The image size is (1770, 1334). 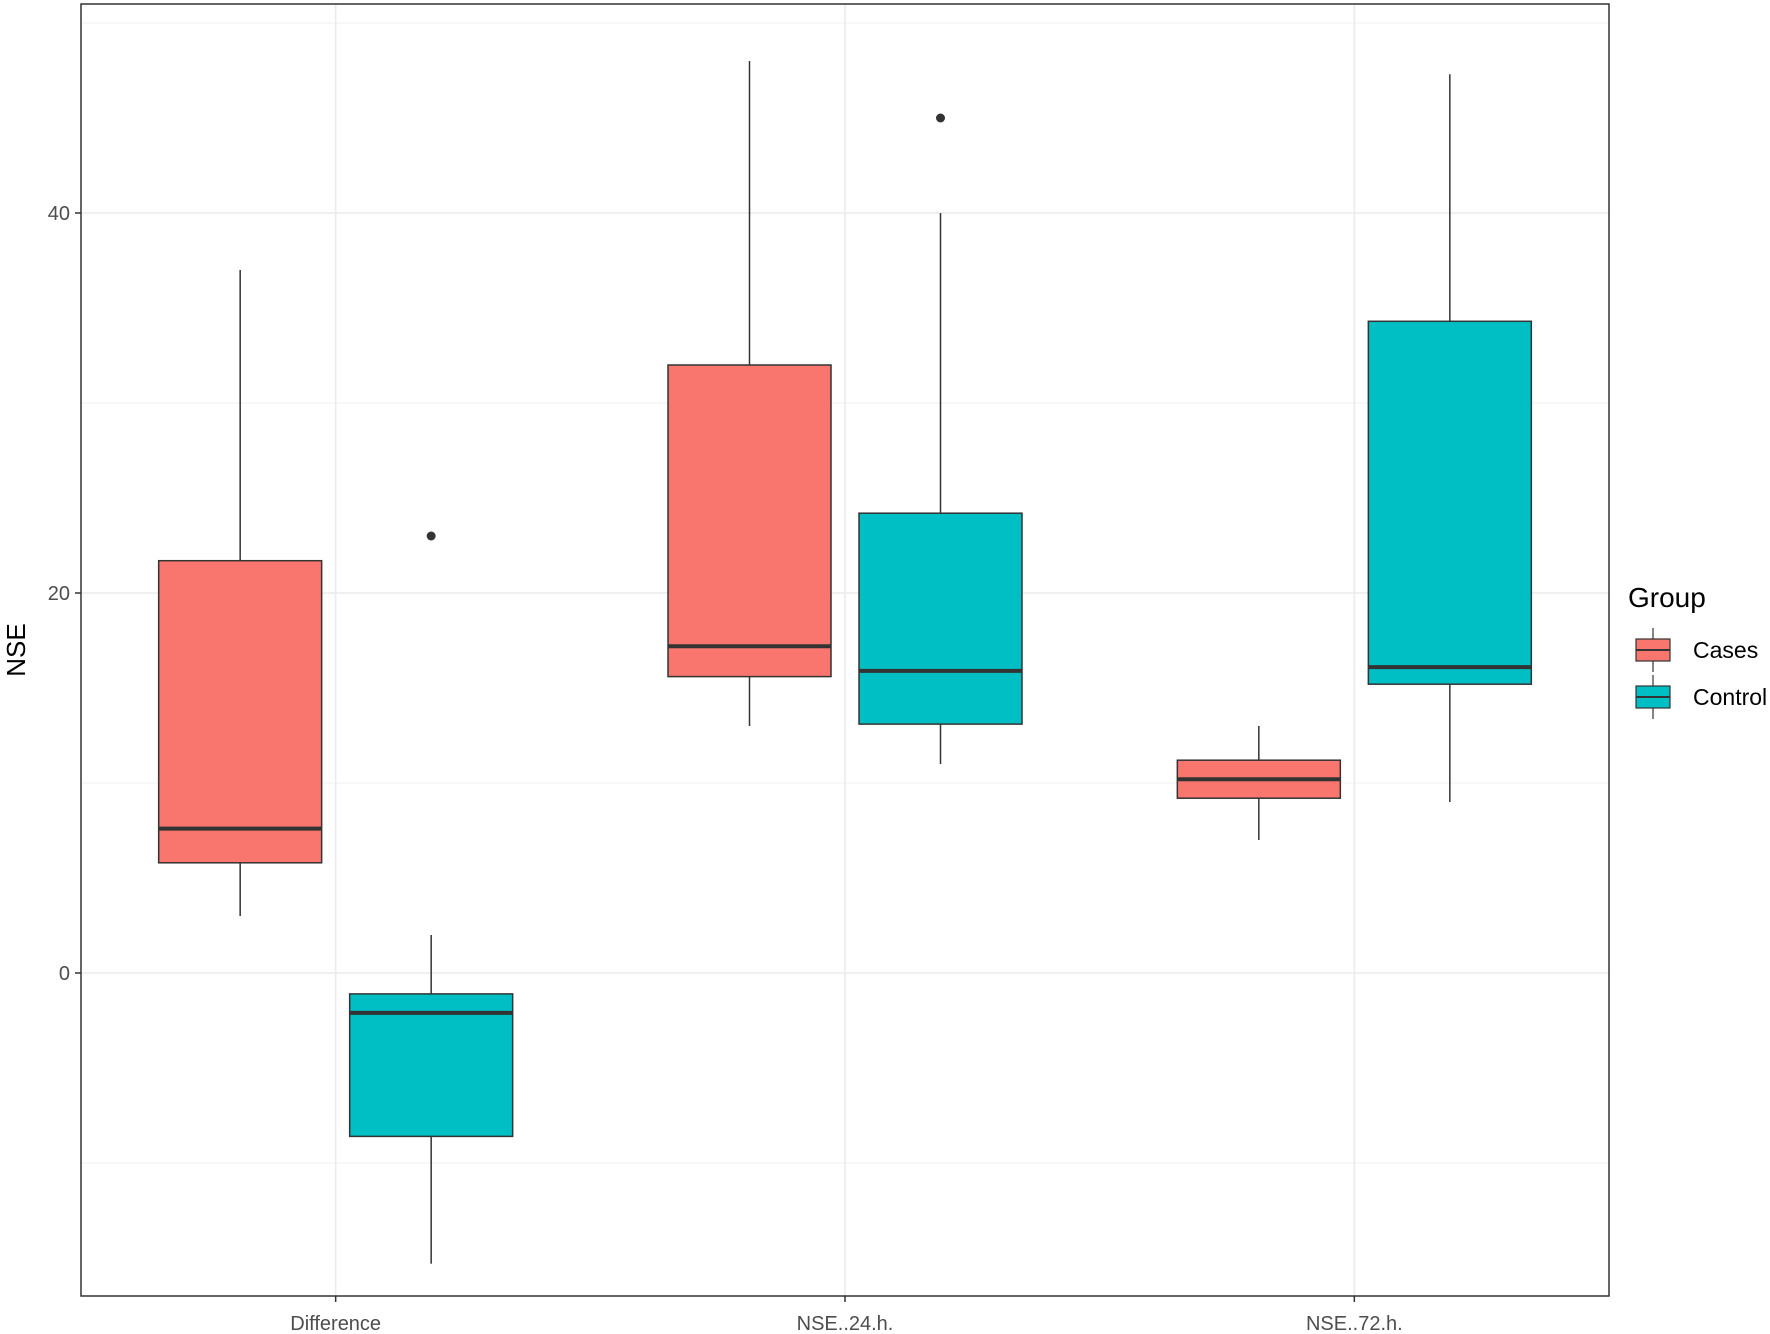 What do you see at coordinates (16, 649) in the screenshot?
I see `y-axis-title: NSE` at bounding box center [16, 649].